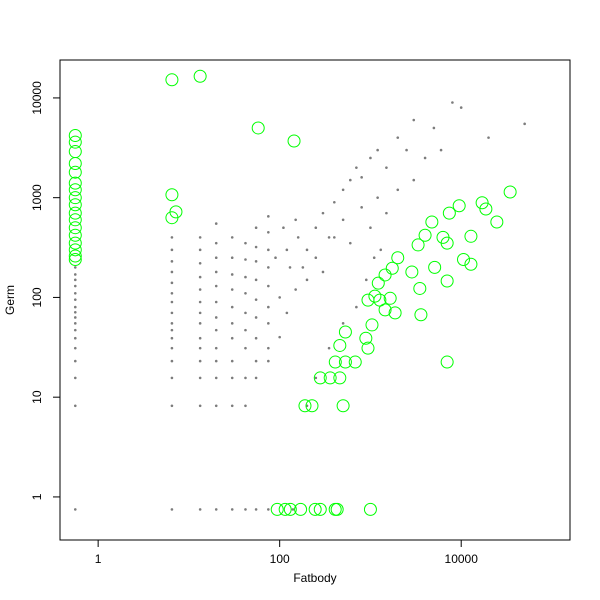 This screenshot has height=600, width=600. What do you see at coordinates (462, 559) in the screenshot?
I see `x-tick-label: 10000` at bounding box center [462, 559].